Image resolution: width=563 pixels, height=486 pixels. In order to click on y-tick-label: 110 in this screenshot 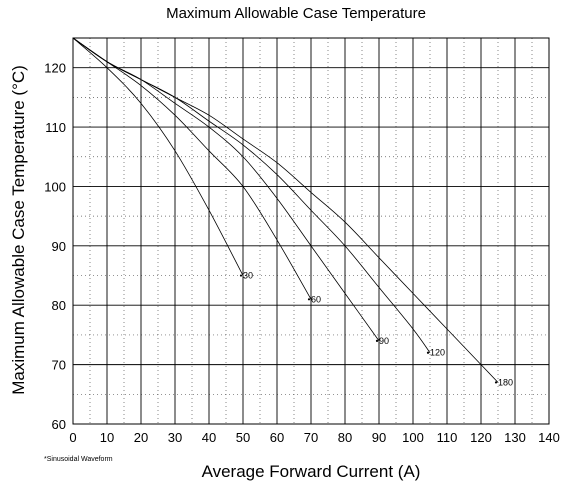, I will do `click(55, 127)`.